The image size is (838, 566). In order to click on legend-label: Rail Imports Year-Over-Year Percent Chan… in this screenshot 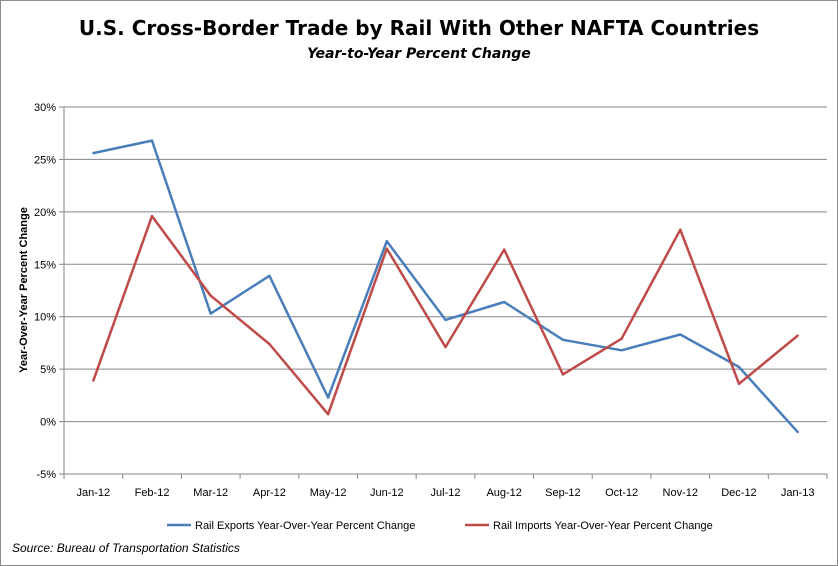, I will do `click(603, 526)`.